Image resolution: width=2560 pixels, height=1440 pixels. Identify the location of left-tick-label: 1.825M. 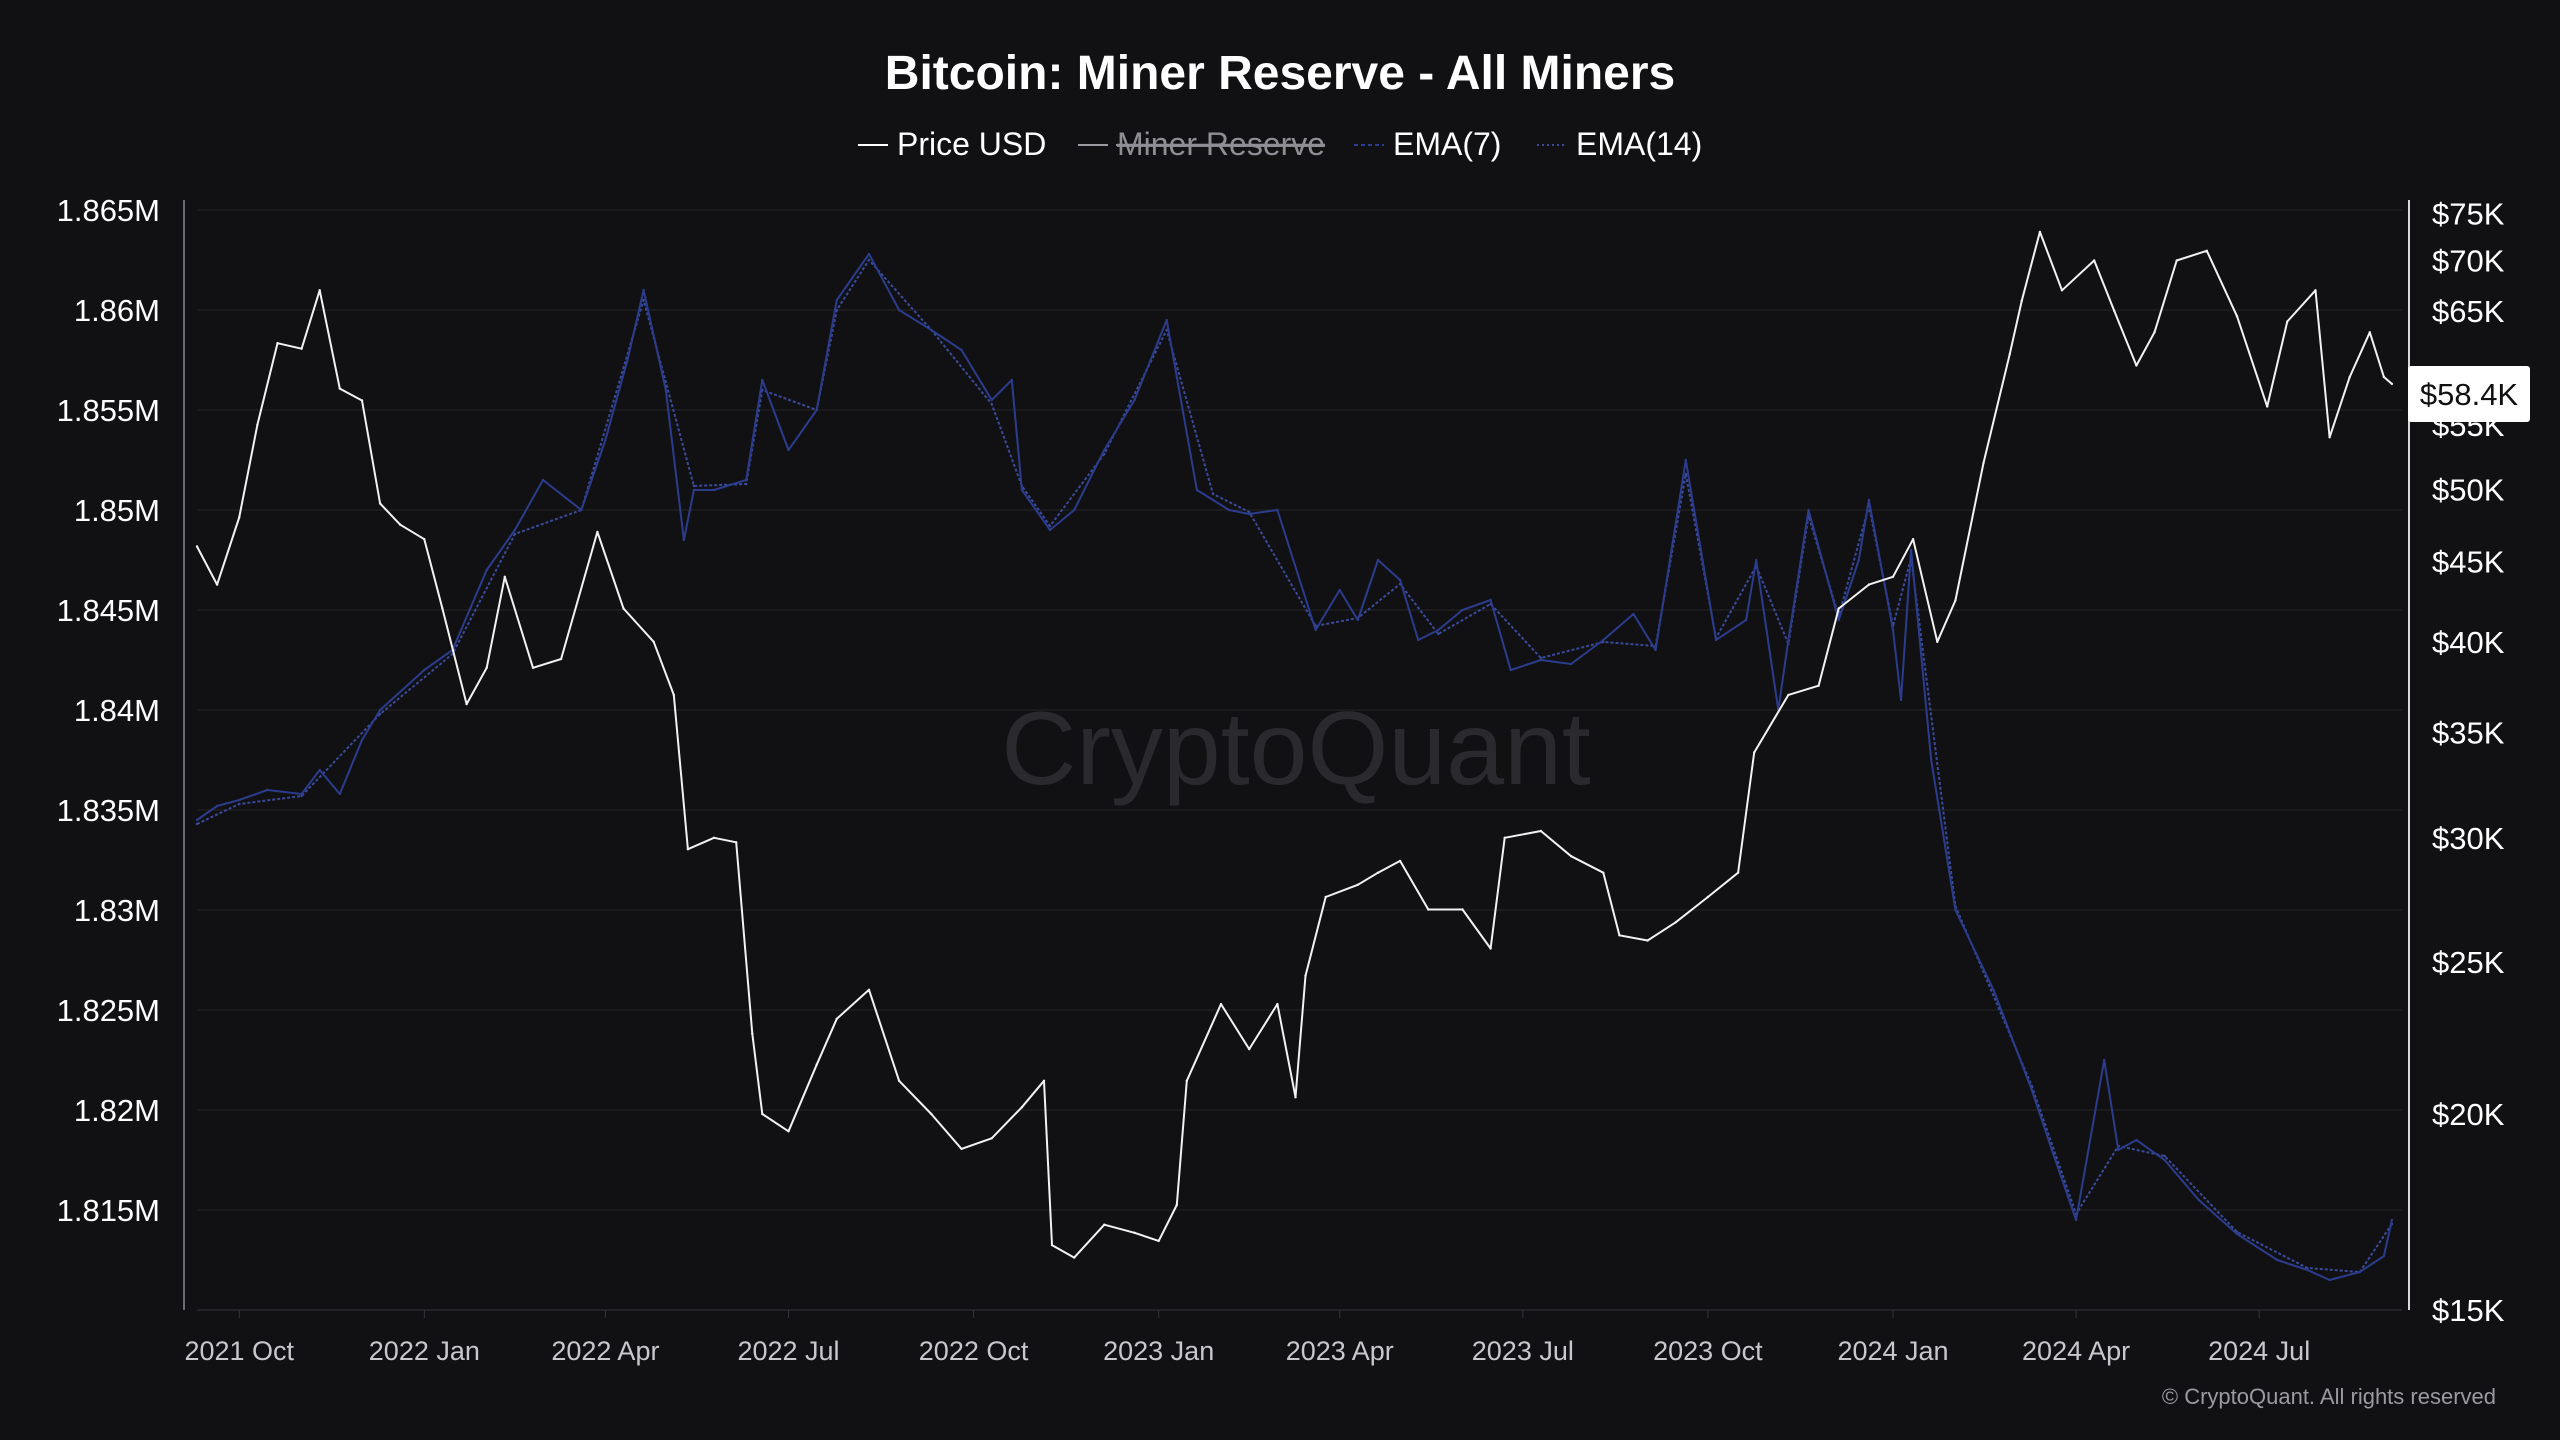
(108, 1010).